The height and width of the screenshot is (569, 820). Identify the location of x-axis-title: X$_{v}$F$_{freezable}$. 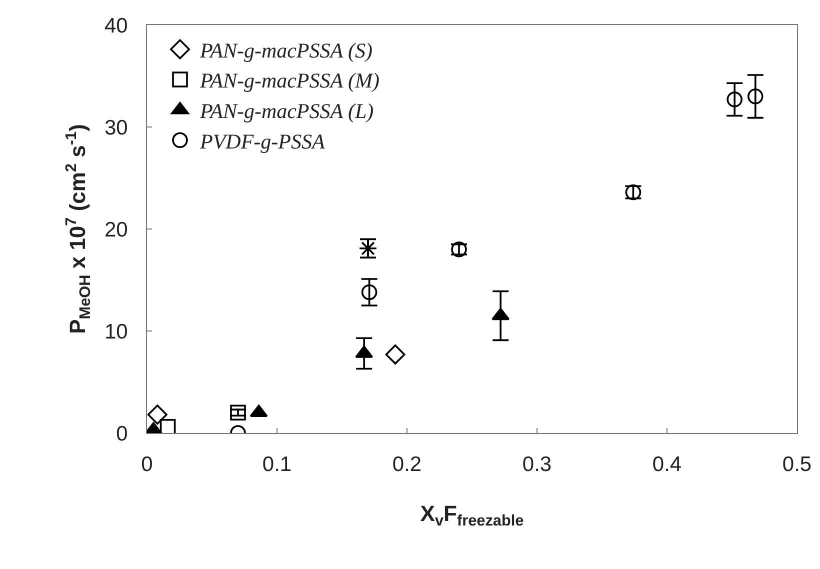
(472, 515).